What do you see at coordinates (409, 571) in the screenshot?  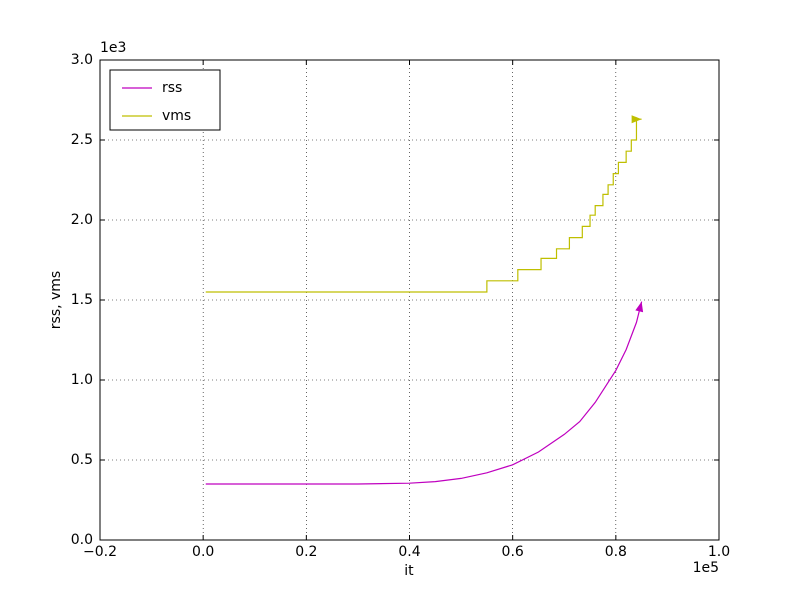 I see `x-axis-label: it` at bounding box center [409, 571].